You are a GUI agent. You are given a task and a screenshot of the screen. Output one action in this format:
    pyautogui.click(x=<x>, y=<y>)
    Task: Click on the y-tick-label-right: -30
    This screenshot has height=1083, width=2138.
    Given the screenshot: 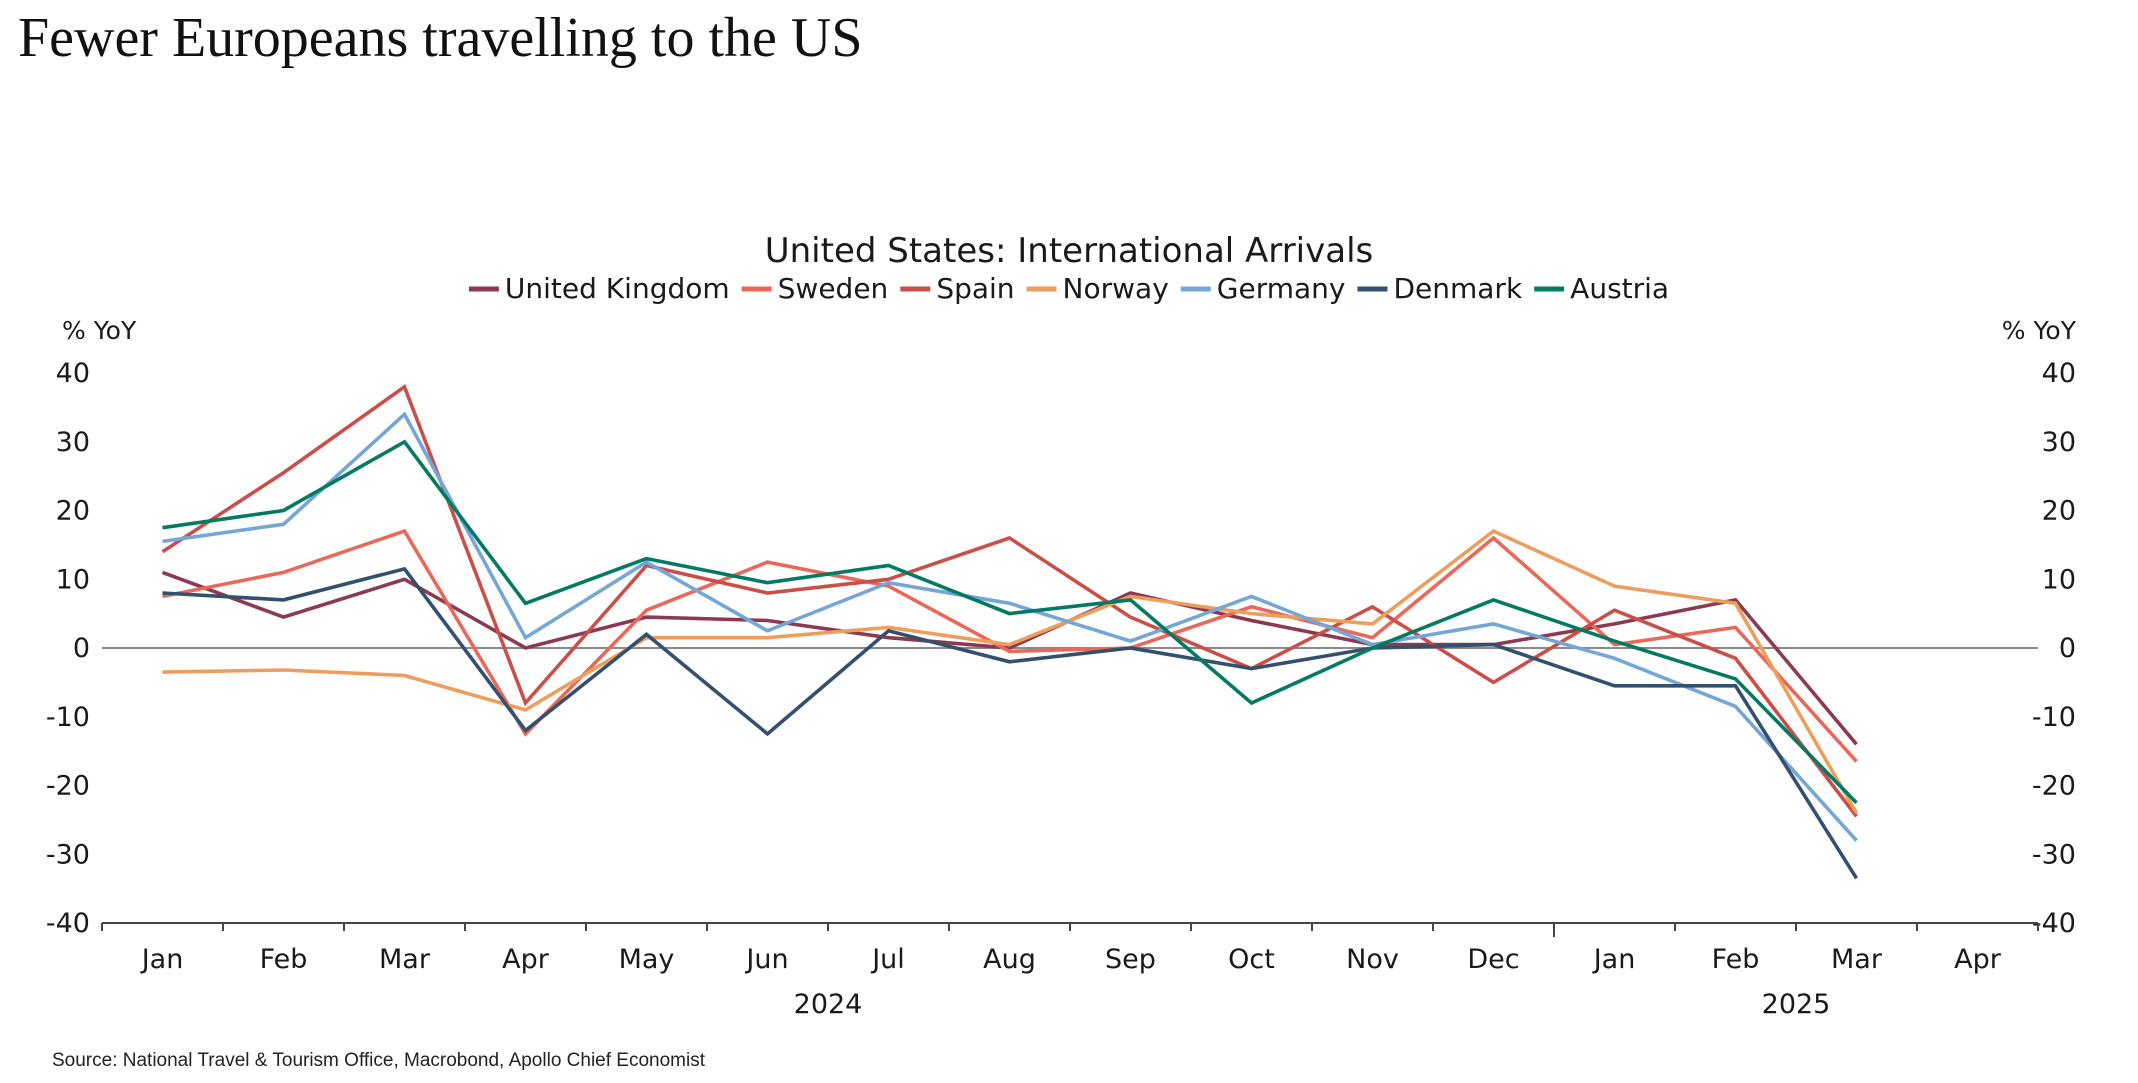 What is the action you would take?
    pyautogui.click(x=2054, y=854)
    